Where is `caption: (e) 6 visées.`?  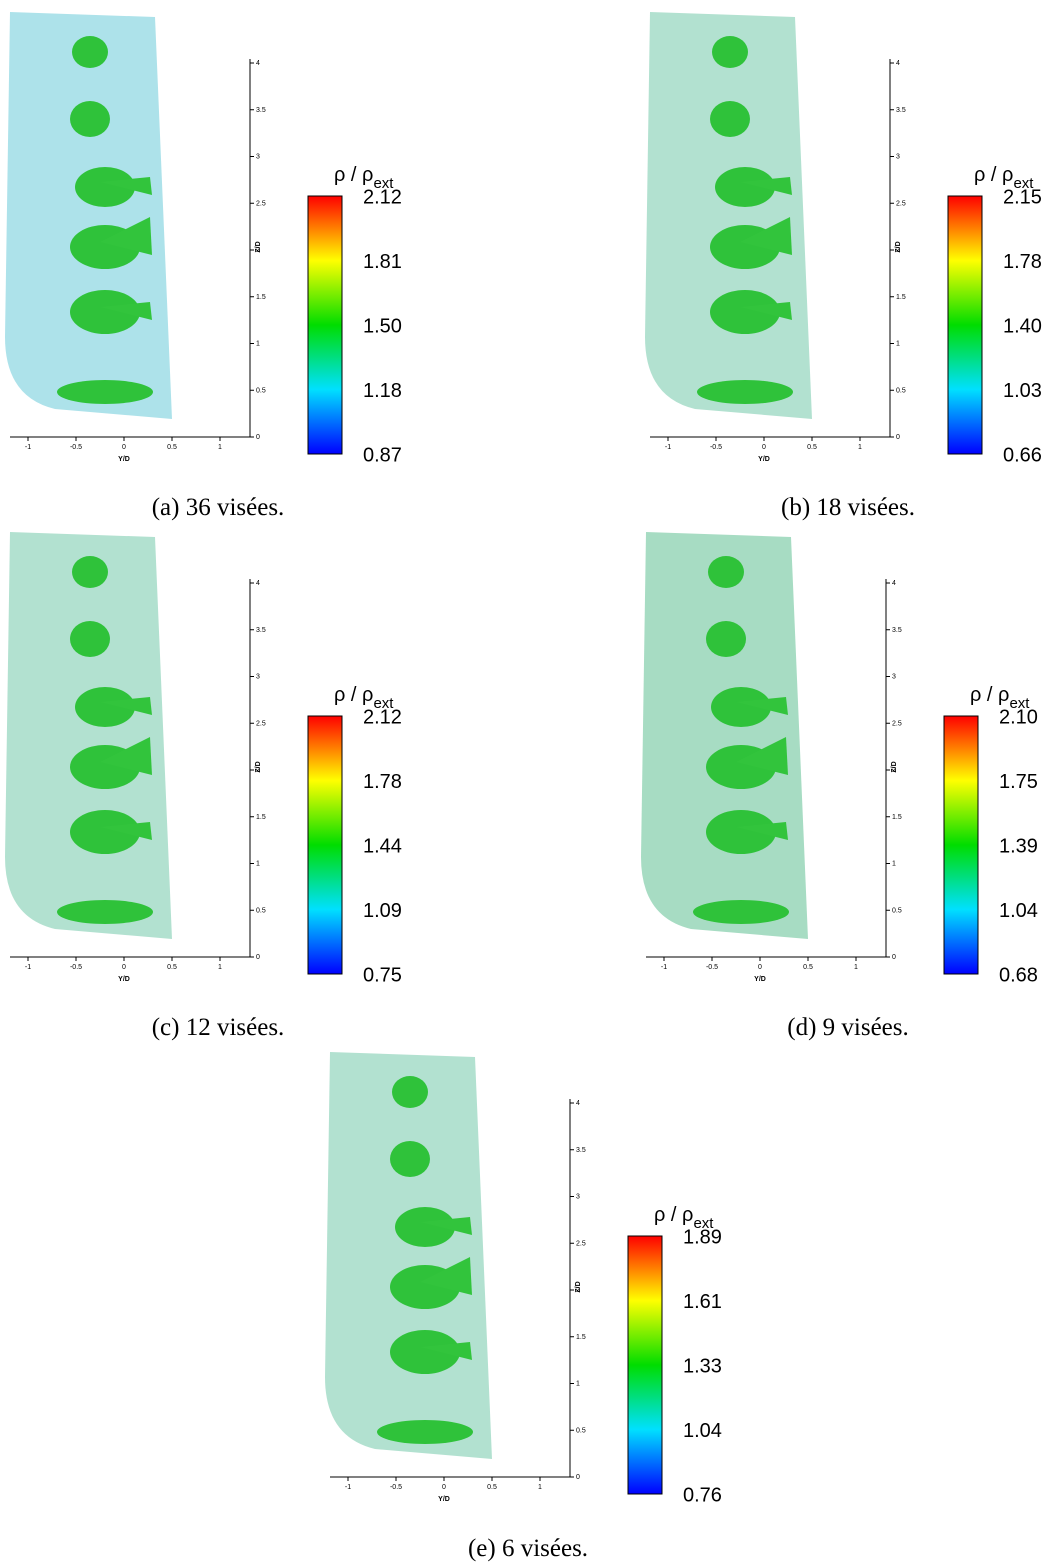 caption: (e) 6 visées. is located at coordinates (528, 1548).